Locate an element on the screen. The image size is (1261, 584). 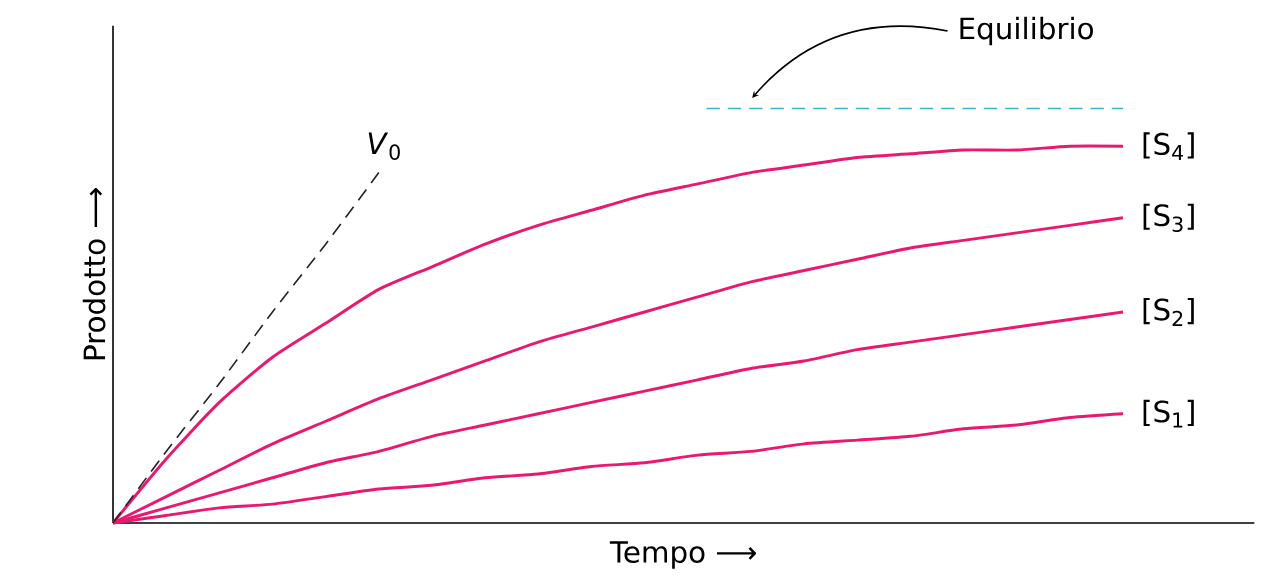
series-label: [S$_{1}$] is located at coordinates (1168, 413).